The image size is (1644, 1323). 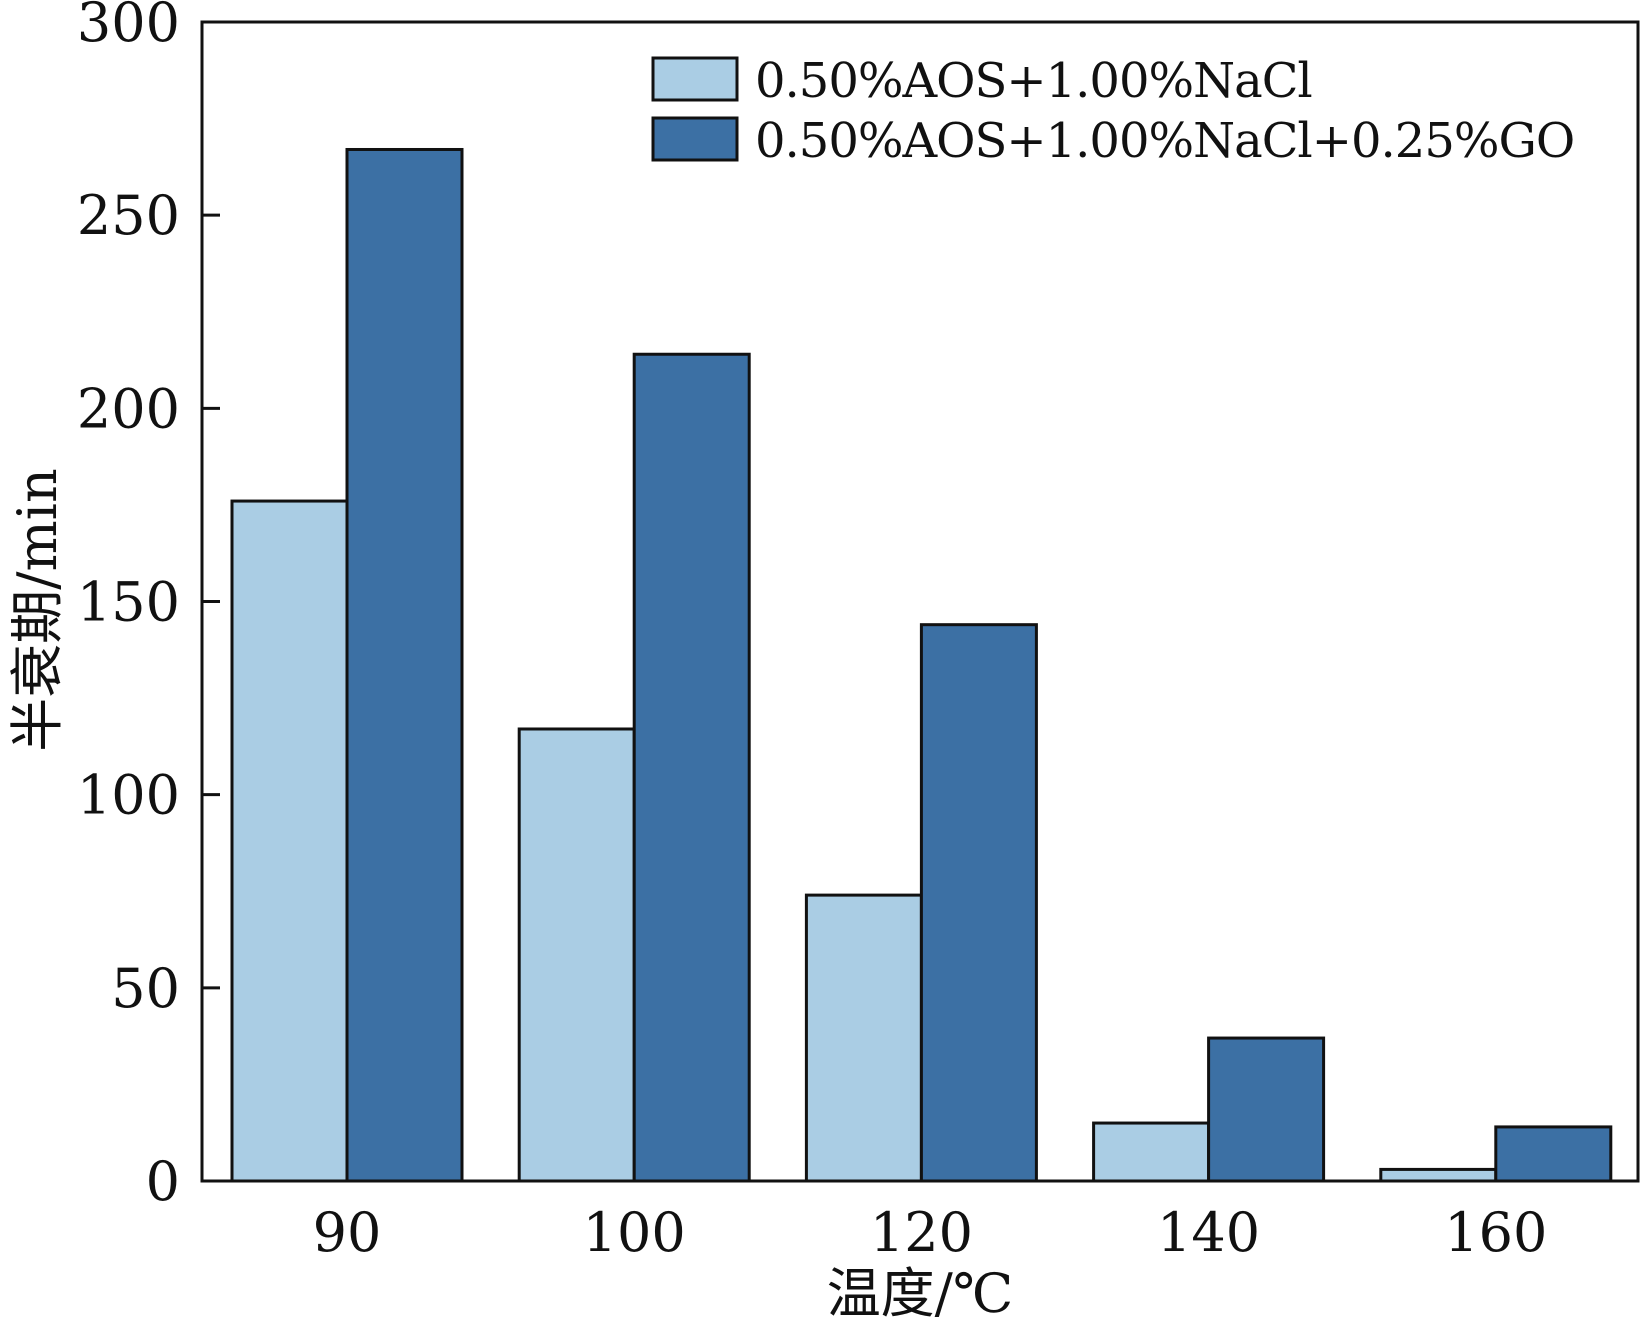 What do you see at coordinates (1033, 81) in the screenshot?
I see `legend-label-series-1: 0.50%AOS+1.00%NaCl` at bounding box center [1033, 81].